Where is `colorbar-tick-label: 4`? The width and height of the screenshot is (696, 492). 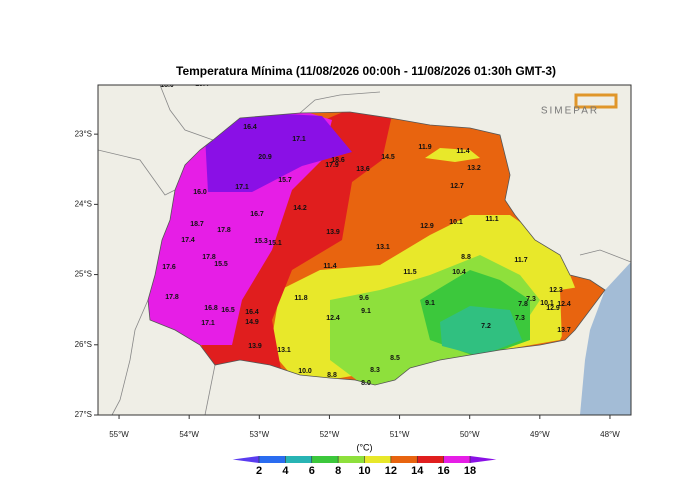
colorbar-tick-label: 4 is located at coordinates (285, 471).